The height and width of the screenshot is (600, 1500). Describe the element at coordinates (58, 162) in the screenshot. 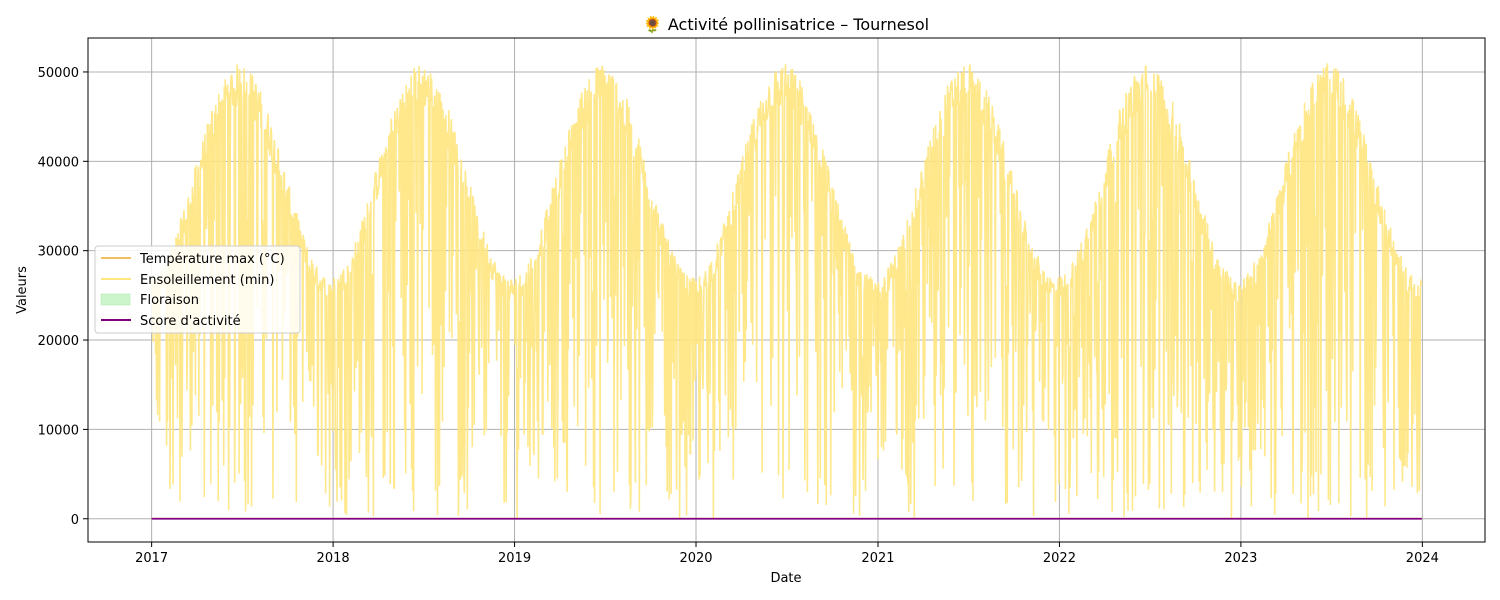

I see `y-tick-label: 40000` at that location.